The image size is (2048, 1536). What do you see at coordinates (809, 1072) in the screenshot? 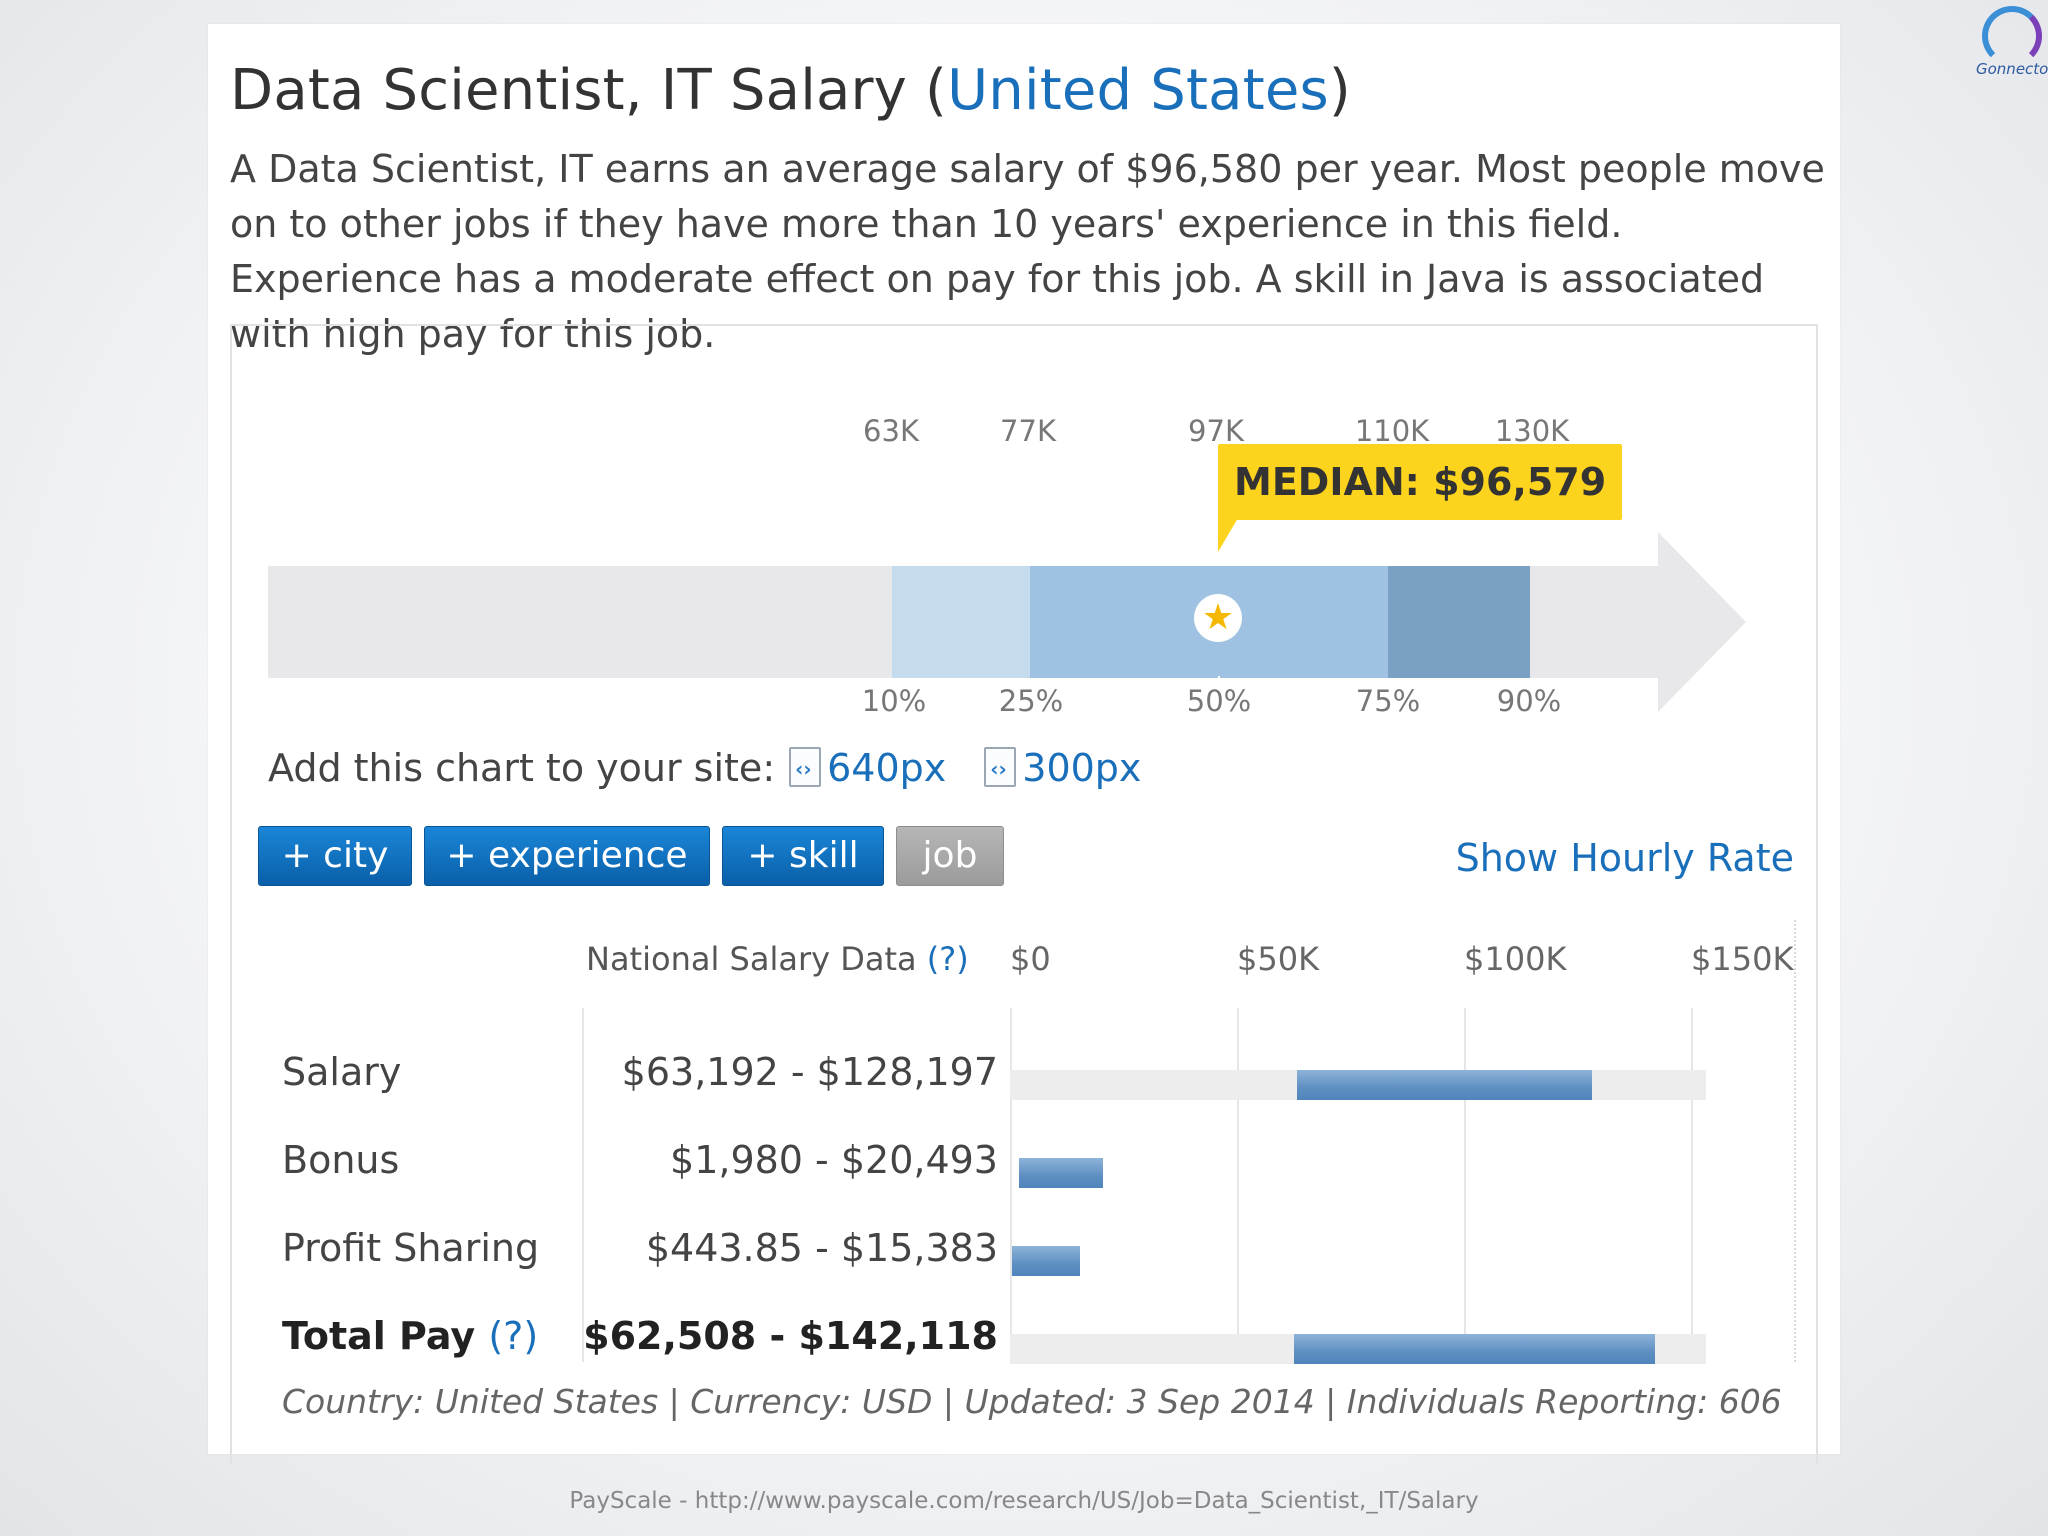
I see `row-range-salary: $63,192 - $128,197` at bounding box center [809, 1072].